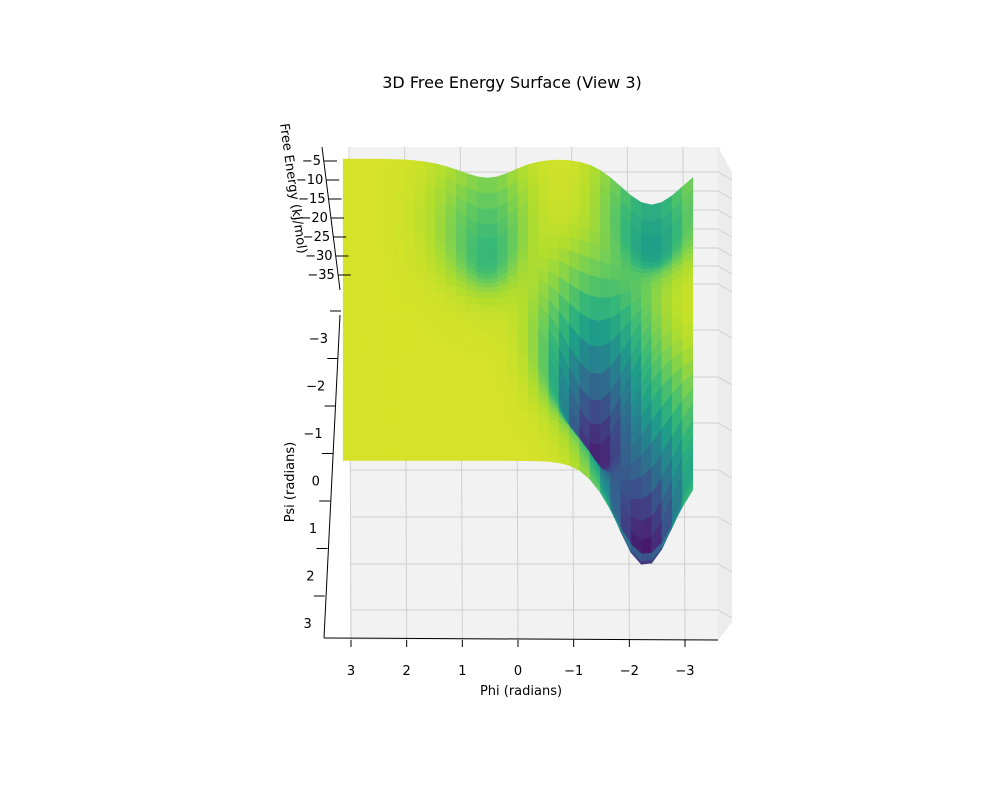 This screenshot has height=800, width=1000. I want to click on z-tick-label: −15, so click(311, 199).